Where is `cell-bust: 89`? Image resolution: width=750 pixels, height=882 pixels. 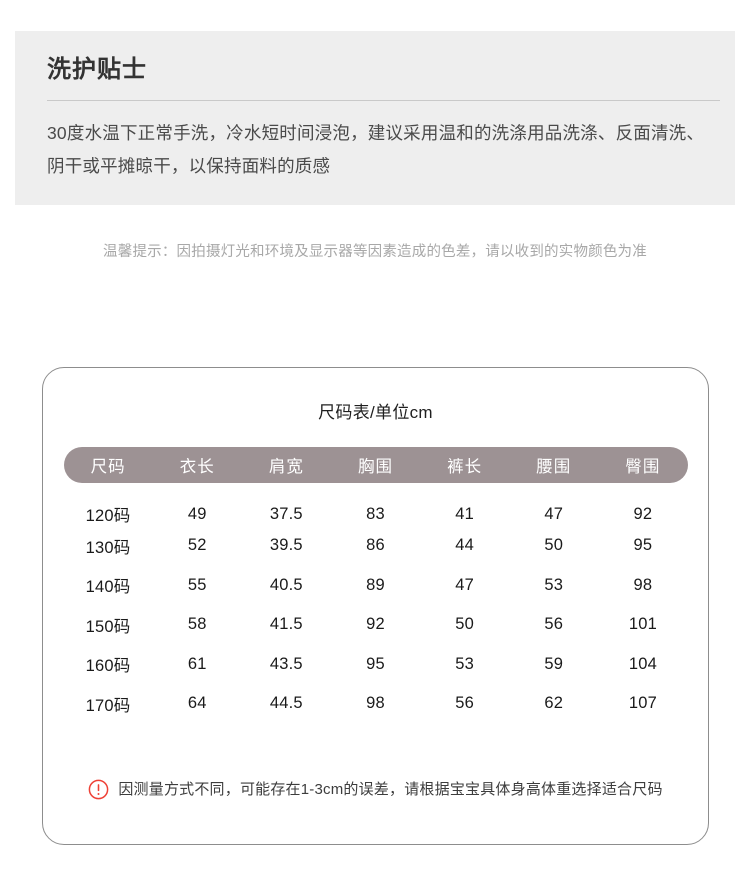
cell-bust: 89 is located at coordinates (375, 584).